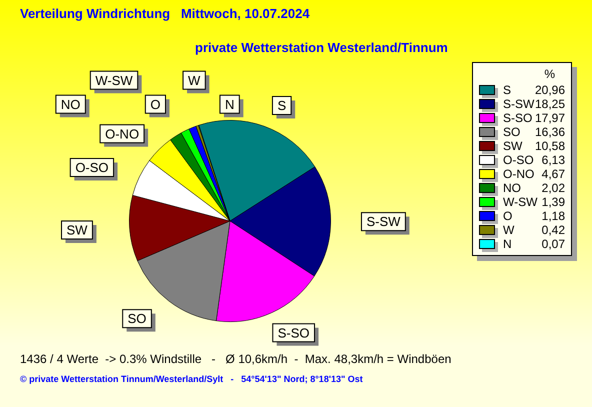  I want to click on legend-label: O, so click(508, 216).